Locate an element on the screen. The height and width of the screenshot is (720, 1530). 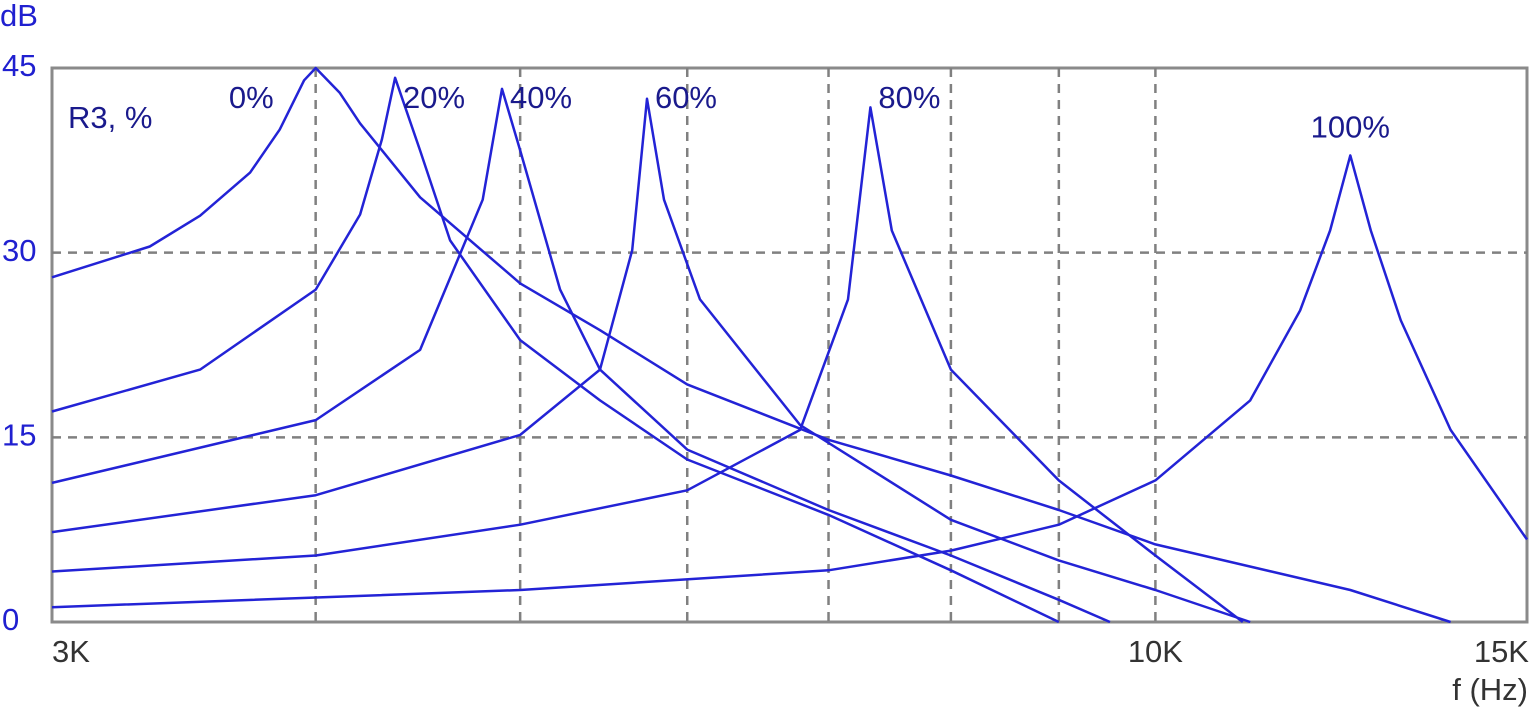
annotation: R3, % is located at coordinates (110, 117).